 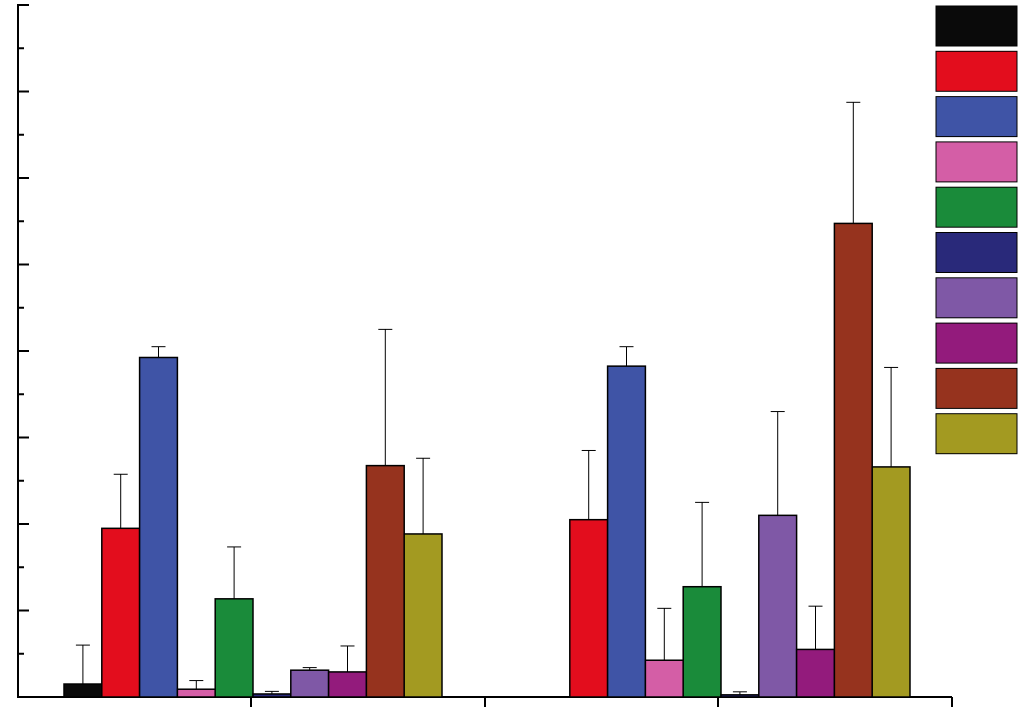 What do you see at coordinates (976, 230) in the screenshot?
I see `legend` at bounding box center [976, 230].